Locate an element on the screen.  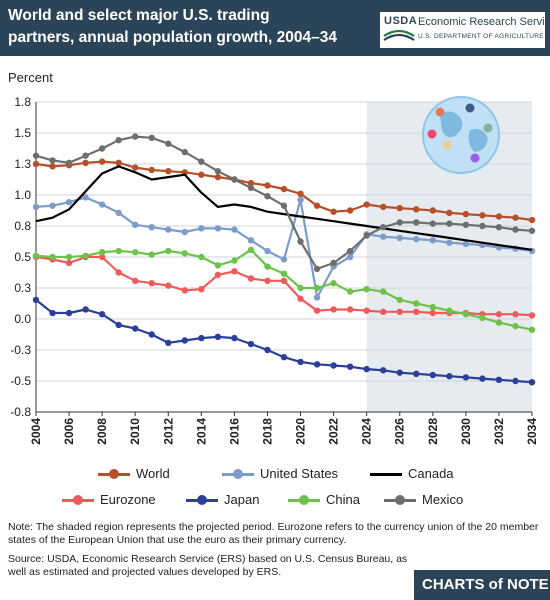
y-tick-label: 0.0 is located at coordinates (22, 319).